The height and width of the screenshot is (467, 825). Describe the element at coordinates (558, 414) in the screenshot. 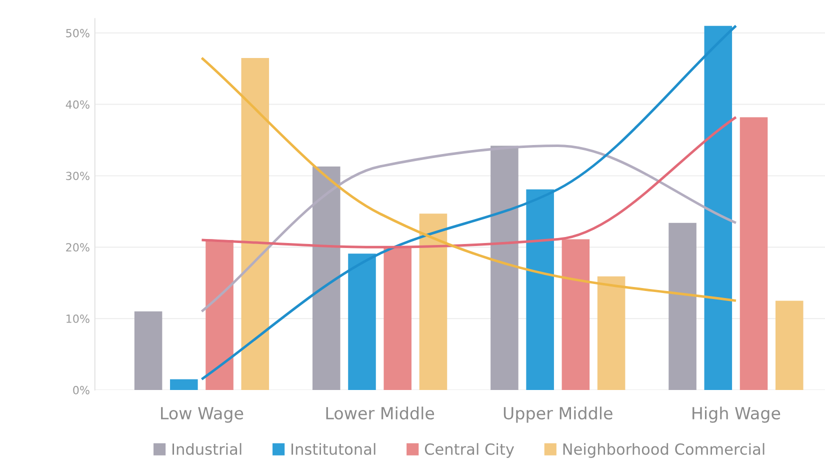

I see `x-tick-label: Upper Middle` at that location.